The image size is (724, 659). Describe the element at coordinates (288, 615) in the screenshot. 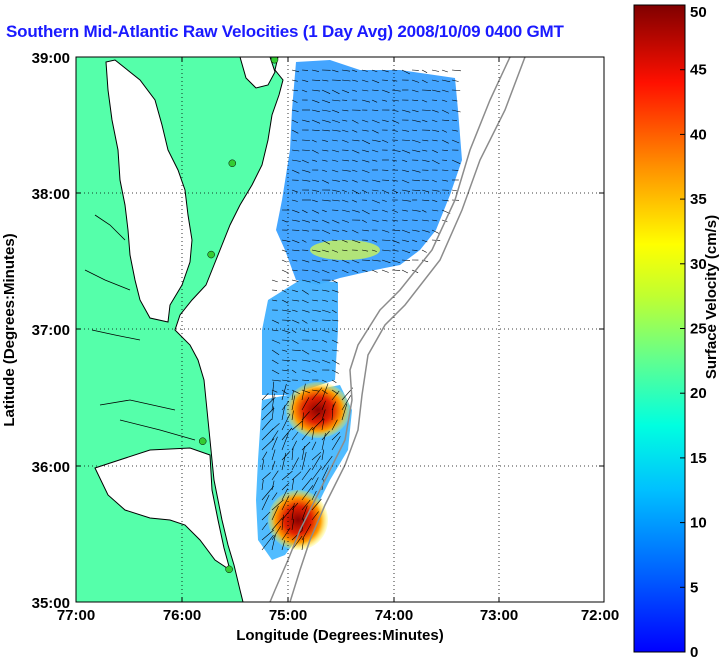

I see `x-tick-label: 75:00` at that location.